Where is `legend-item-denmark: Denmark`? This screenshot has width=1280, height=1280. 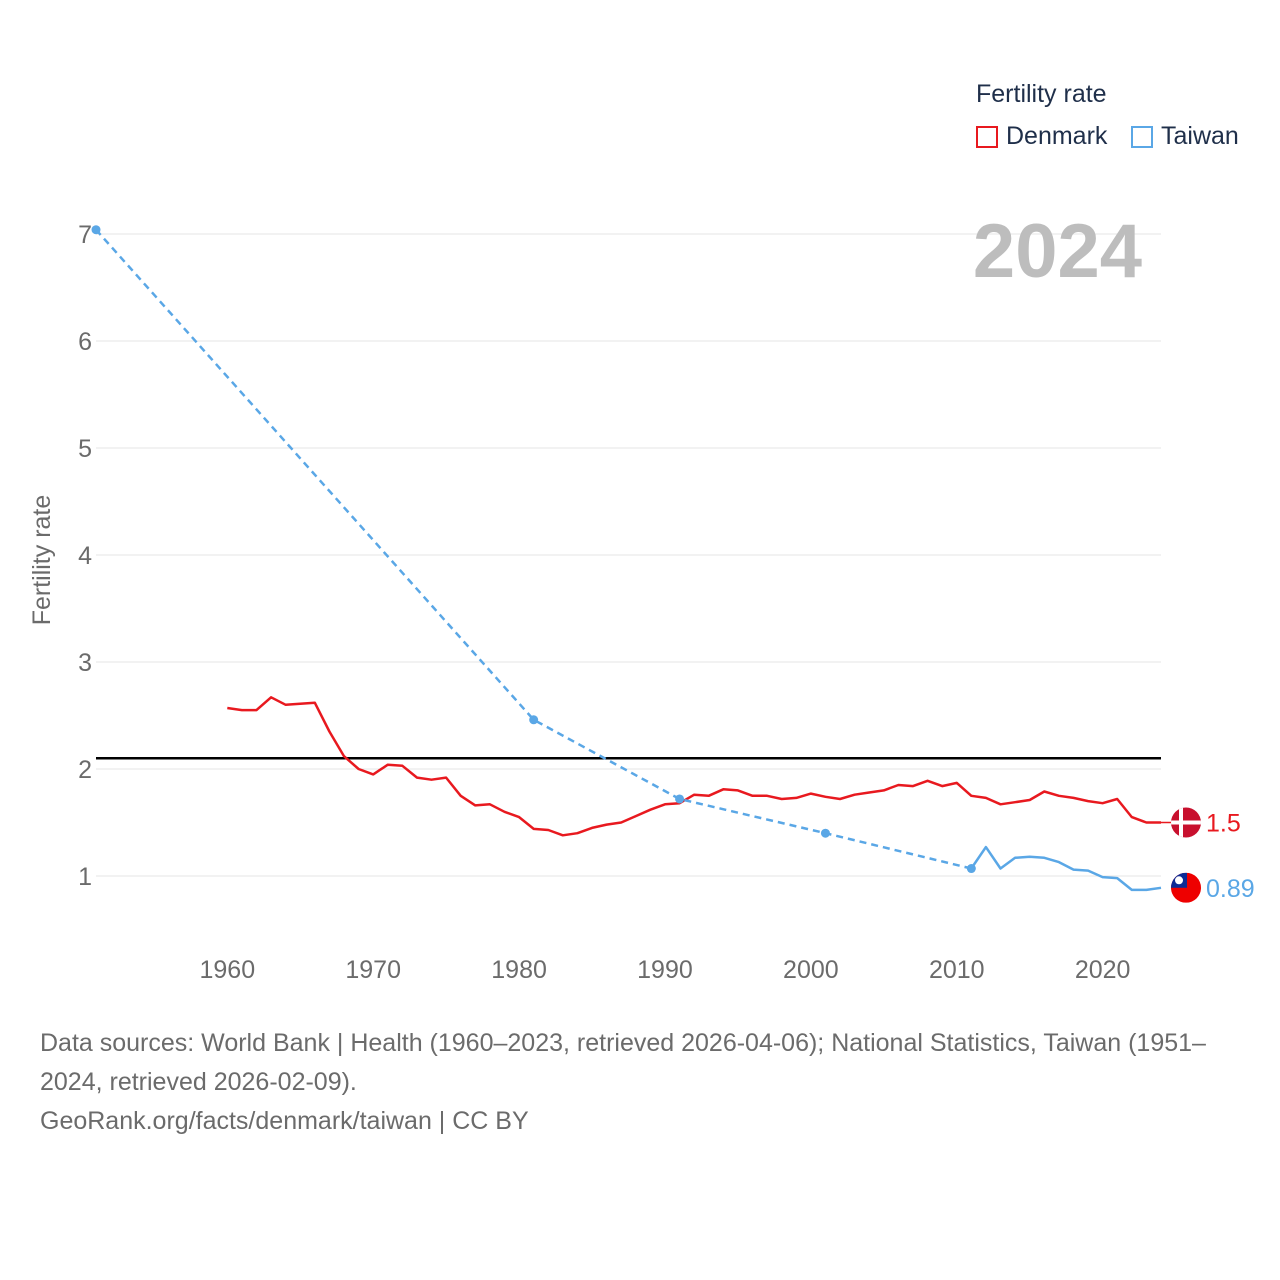 legend-item-denmark: Denmark is located at coordinates (1041, 136).